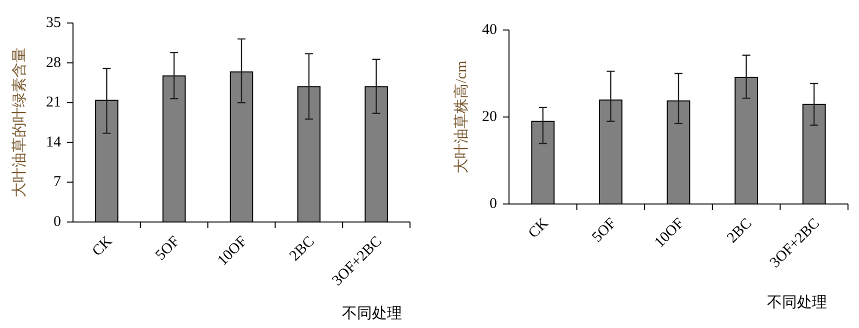 The height and width of the screenshot is (328, 859). What do you see at coordinates (53, 23) in the screenshot?
I see `y-tick-label: 35` at bounding box center [53, 23].